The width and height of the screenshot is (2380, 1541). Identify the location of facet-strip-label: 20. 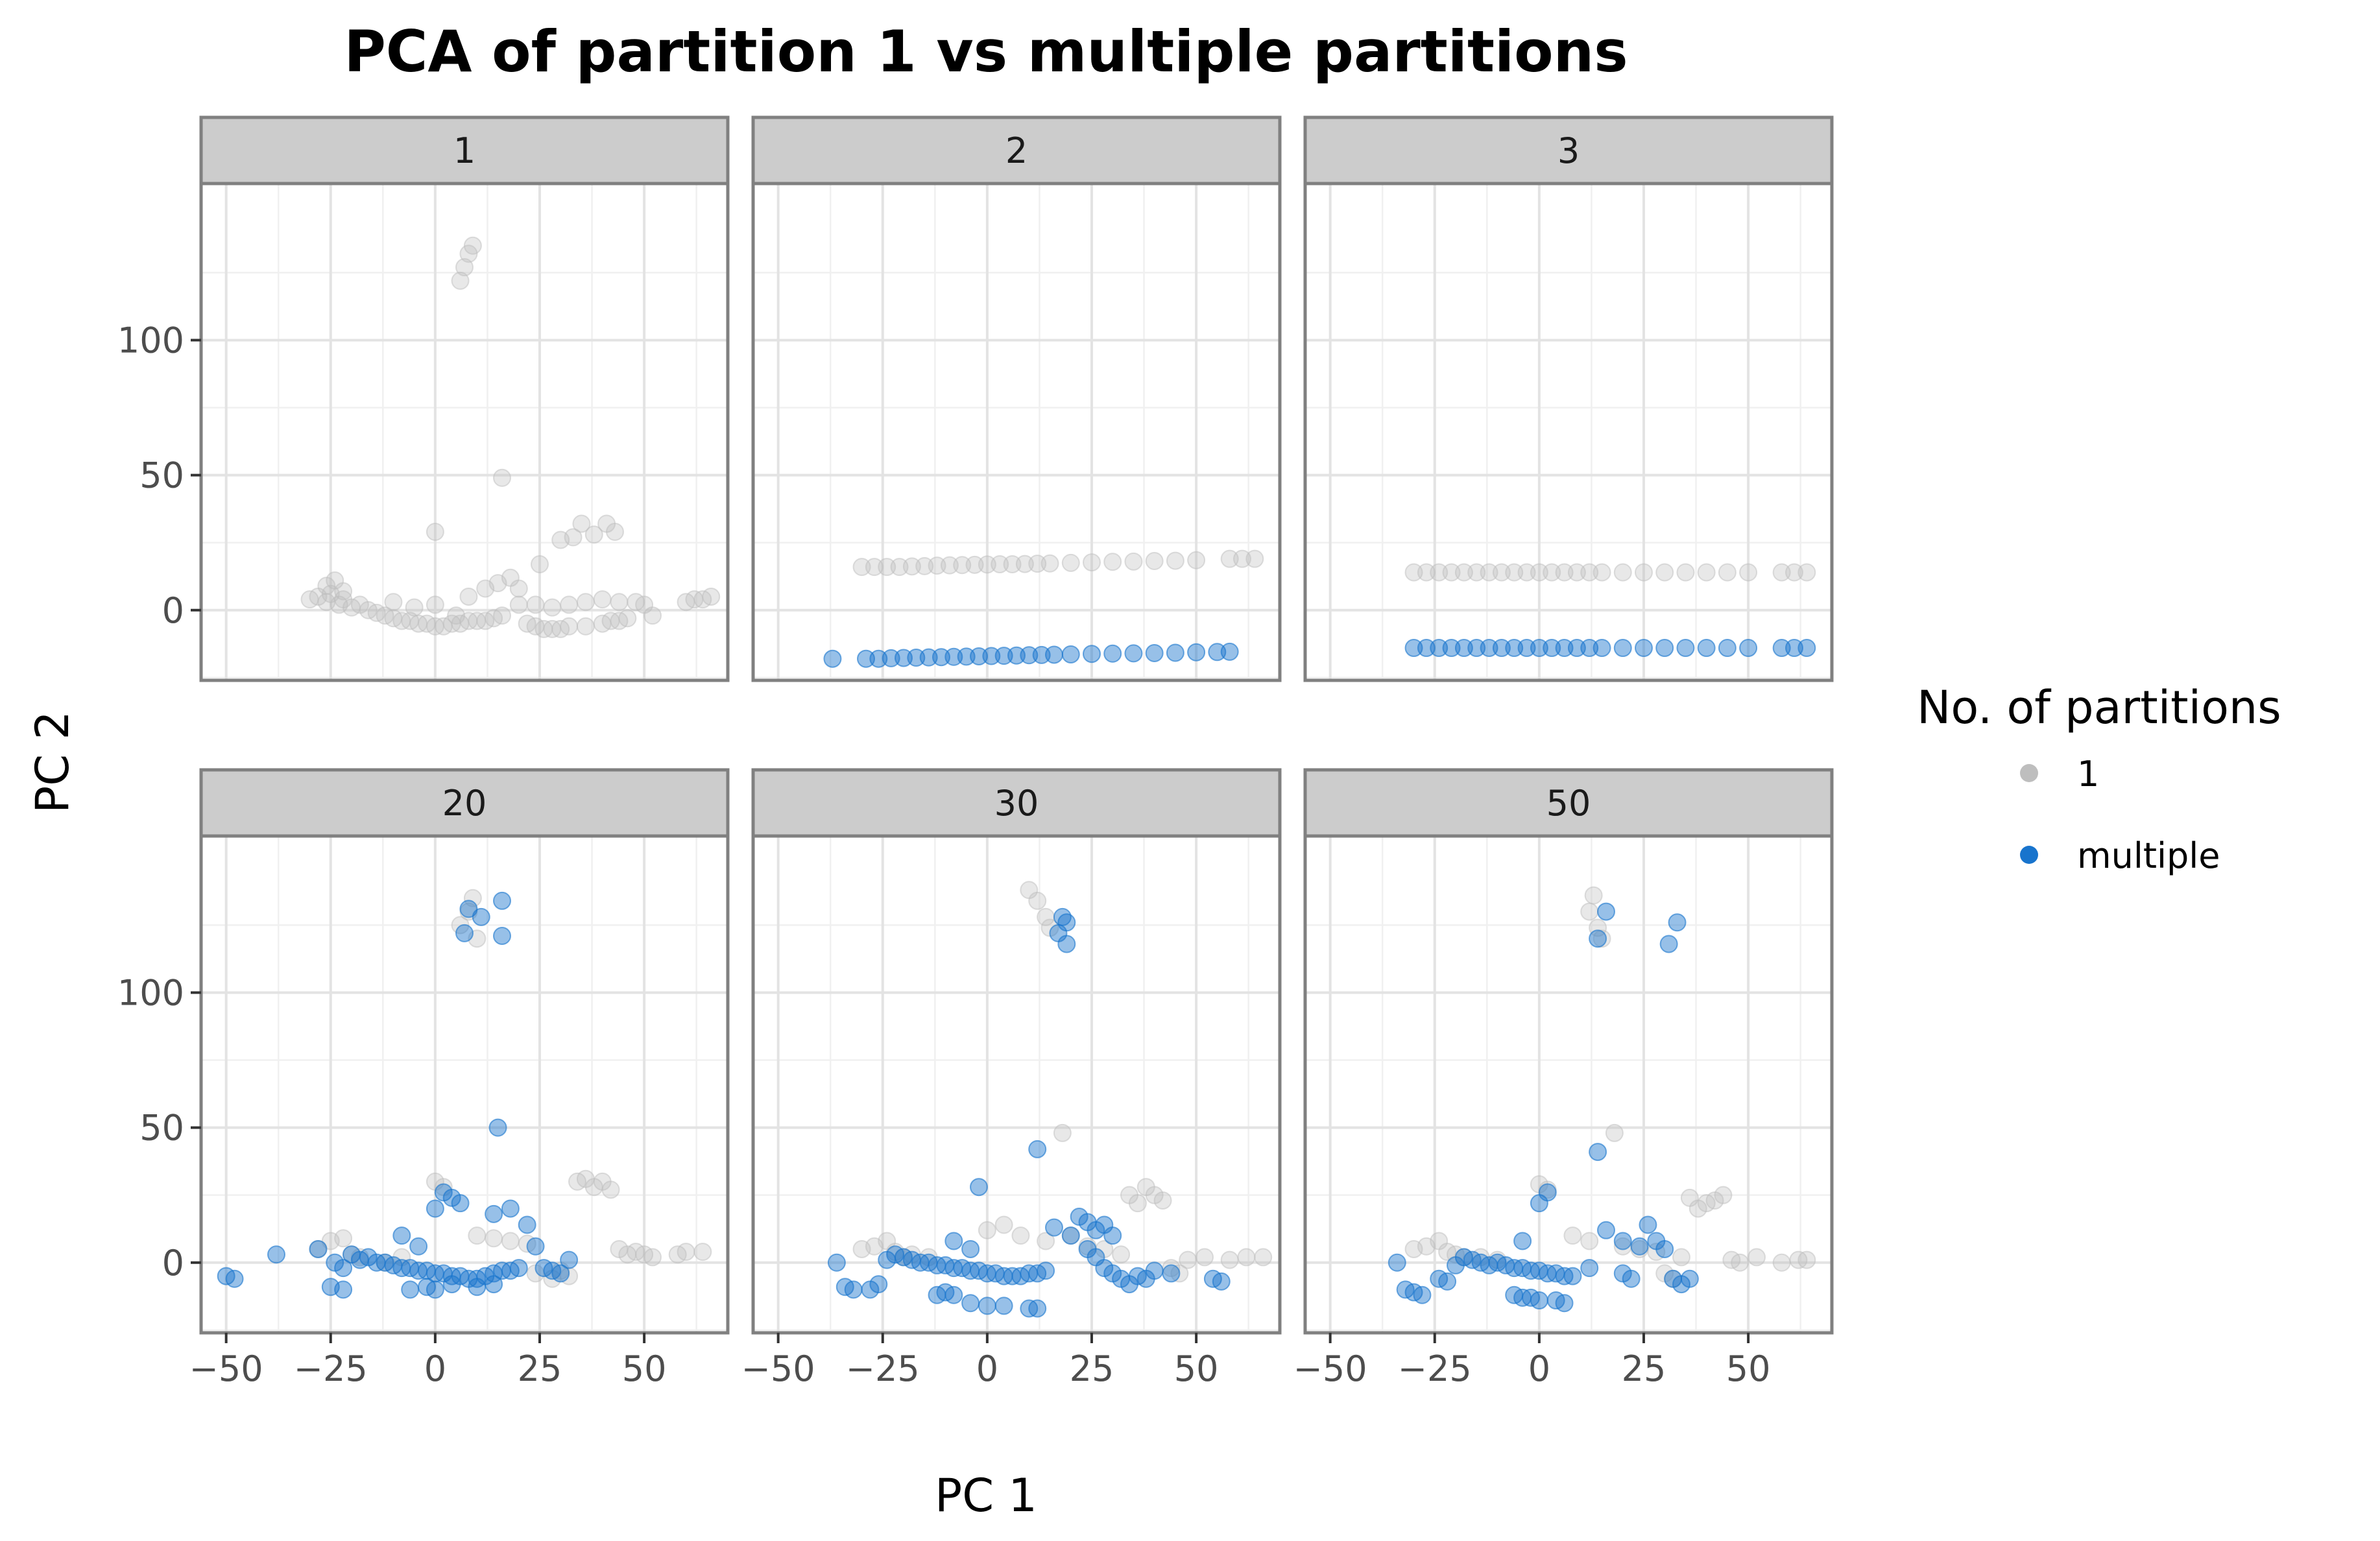
(464, 804).